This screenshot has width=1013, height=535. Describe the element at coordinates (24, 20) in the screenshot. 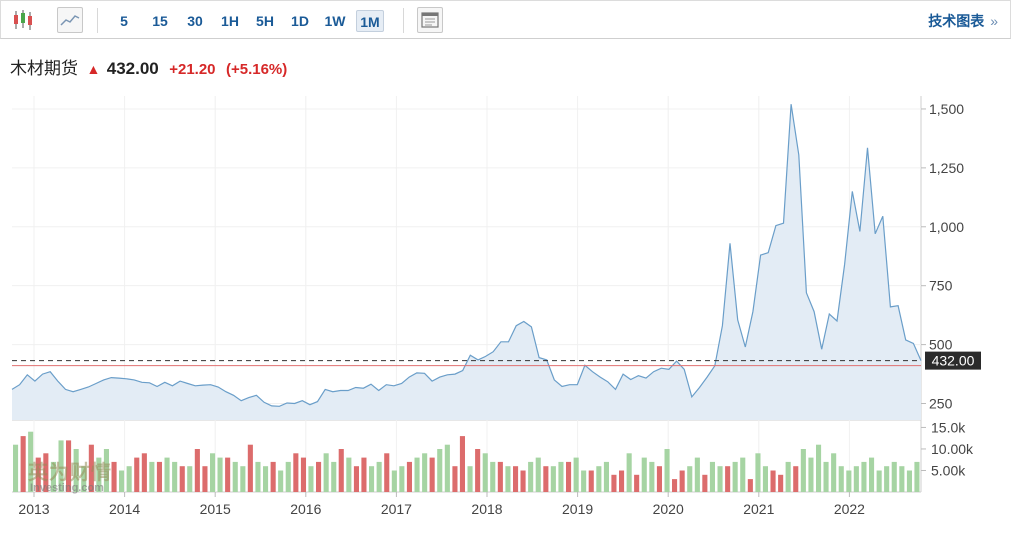

I see `candlestick-chart-icon` at that location.